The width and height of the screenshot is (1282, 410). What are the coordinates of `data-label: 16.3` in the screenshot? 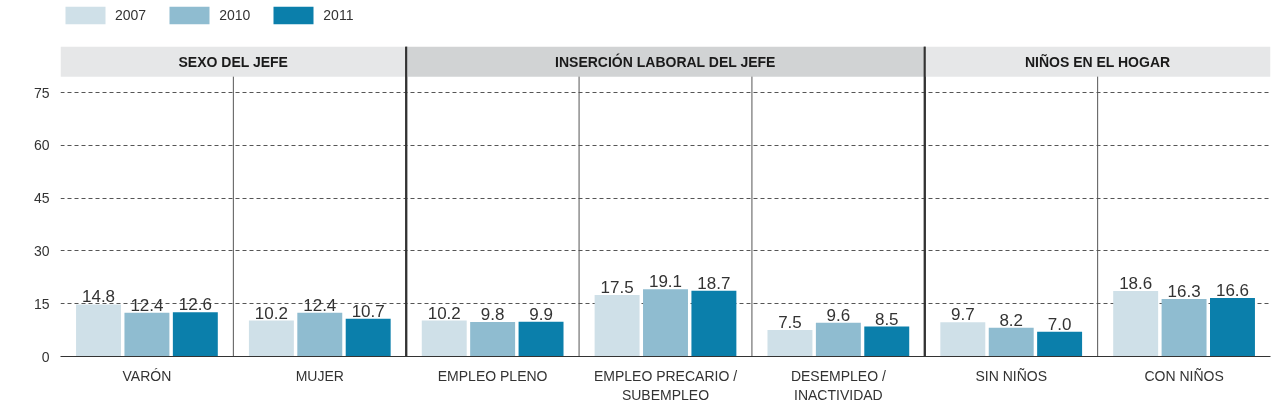 It's located at (1184, 292).